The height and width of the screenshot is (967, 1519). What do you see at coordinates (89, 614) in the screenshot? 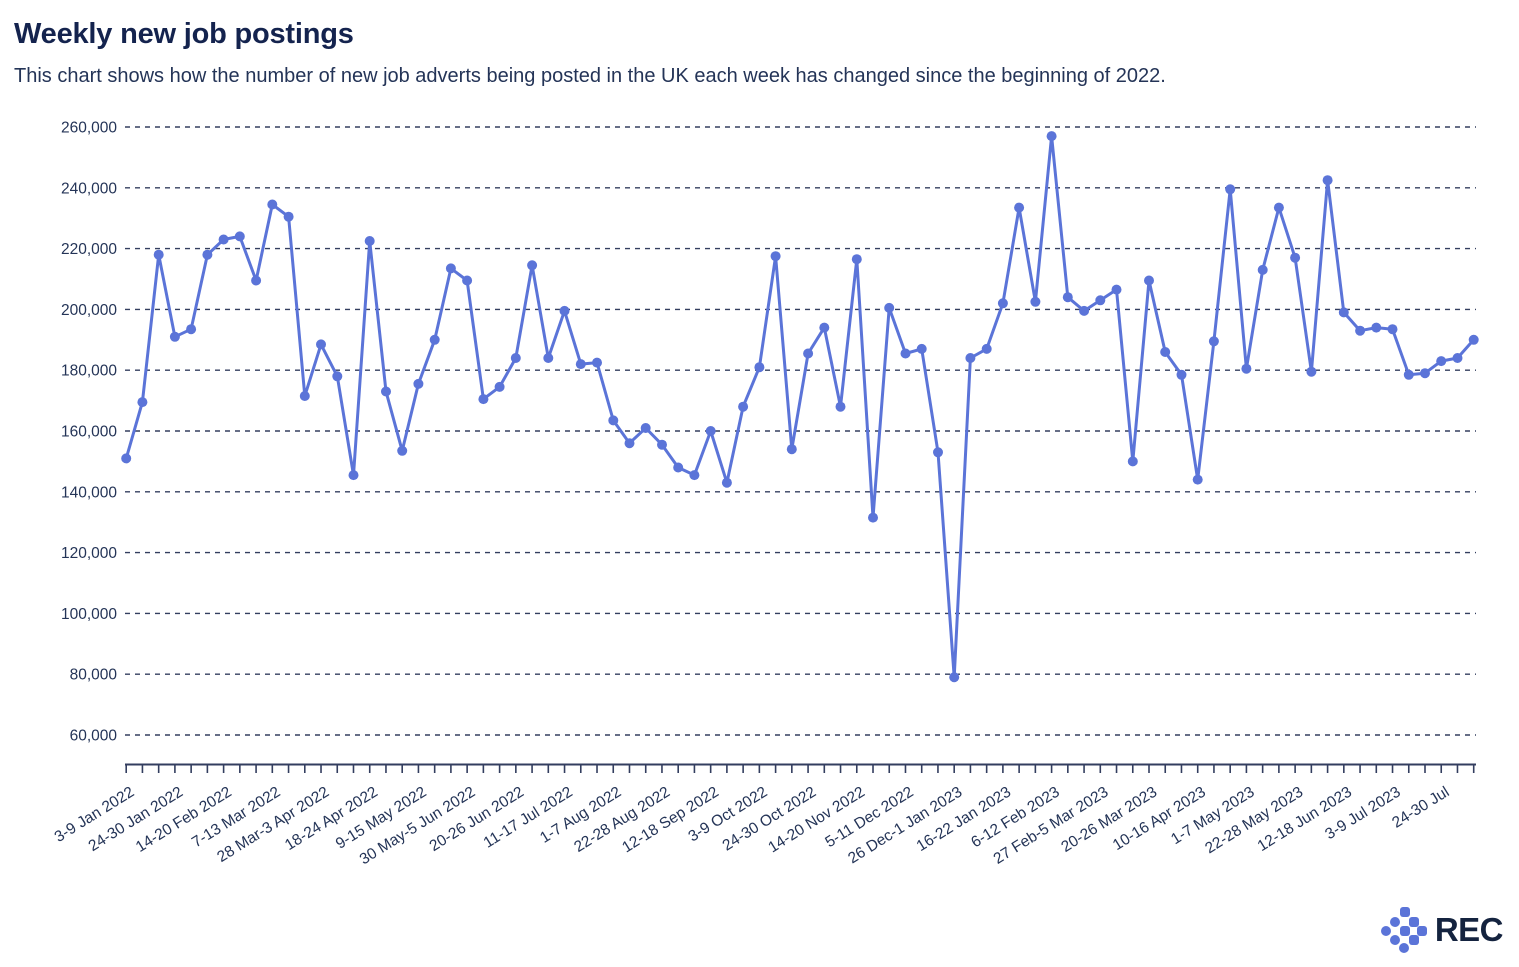
I see `y-axis-tick-label: 100,000` at bounding box center [89, 614].